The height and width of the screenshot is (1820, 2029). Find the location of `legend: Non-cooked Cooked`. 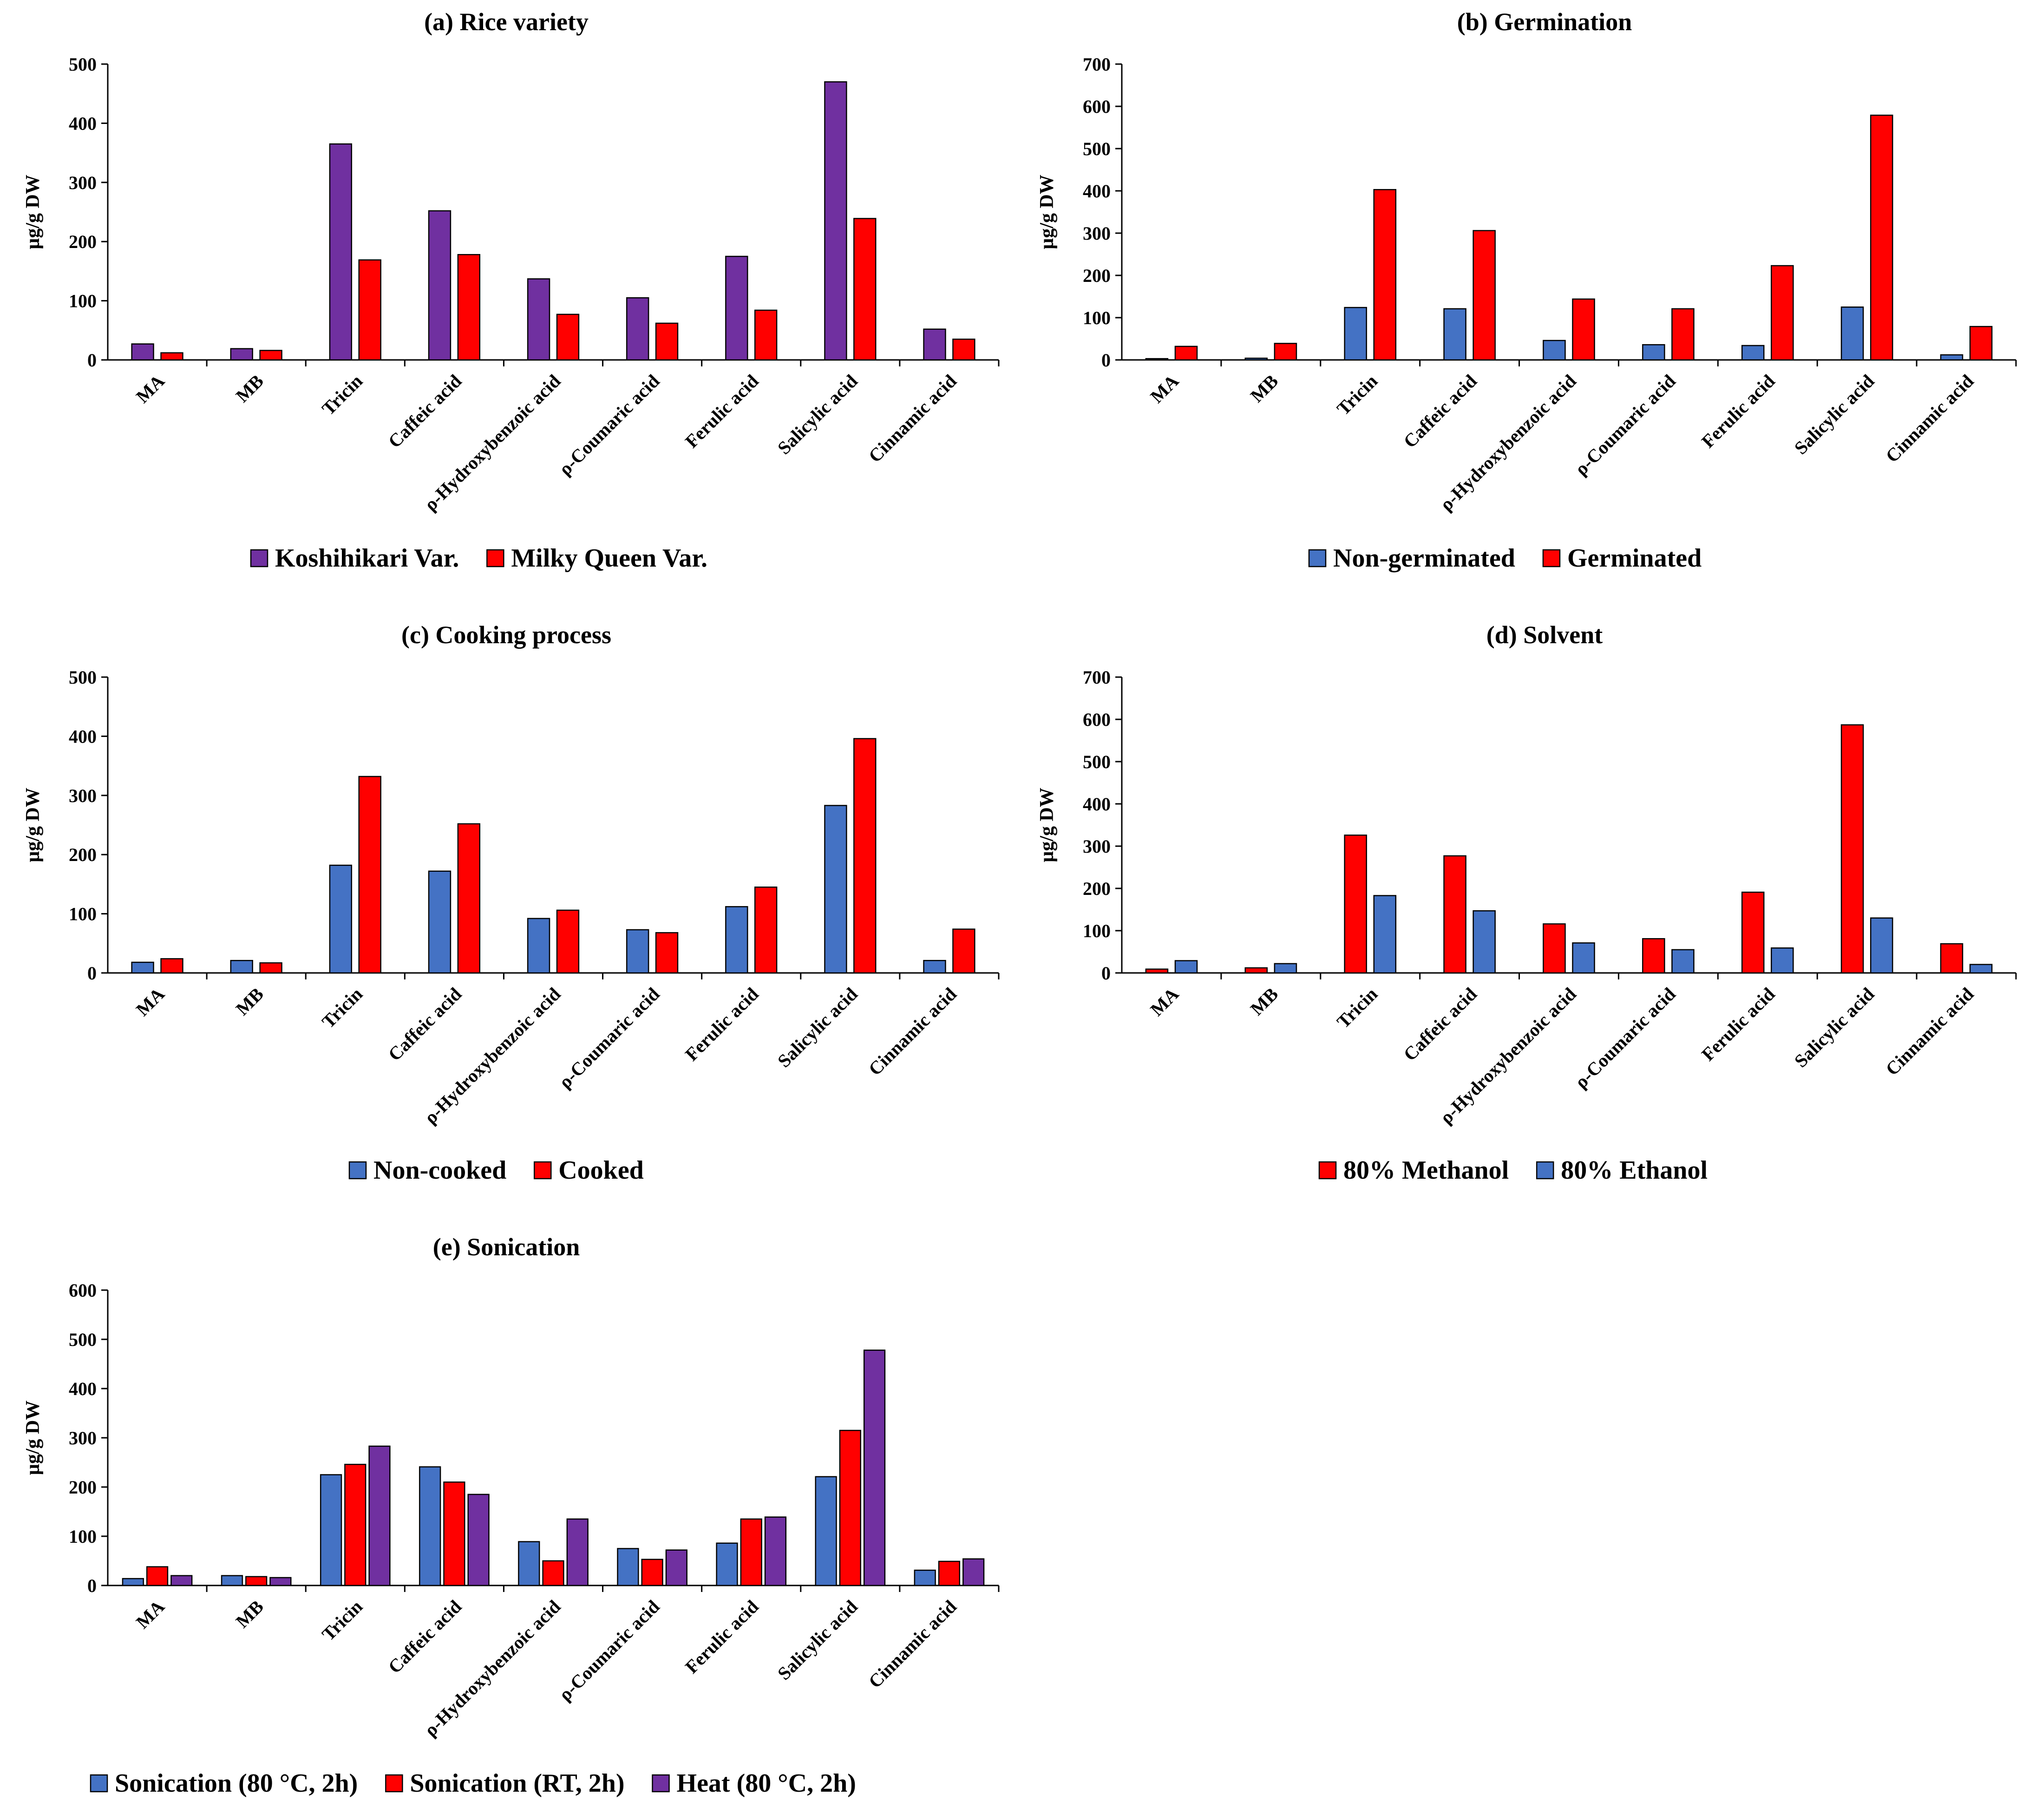

legend: Non-cooked Cooked is located at coordinates (496, 1170).